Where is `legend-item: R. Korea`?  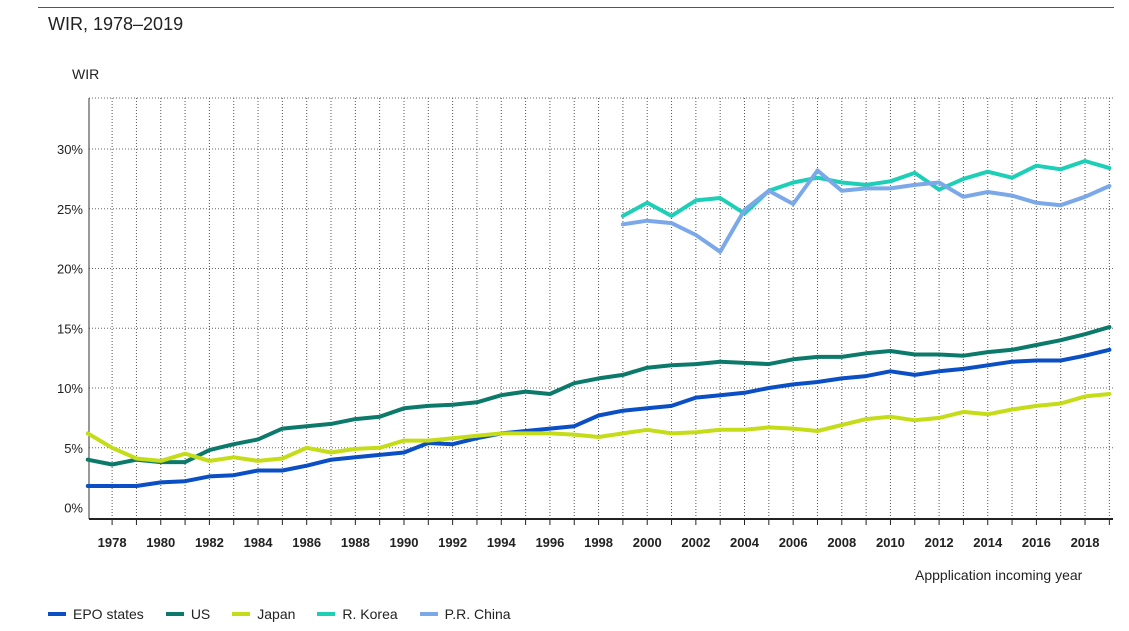 legend-item: R. Korea is located at coordinates (357, 614).